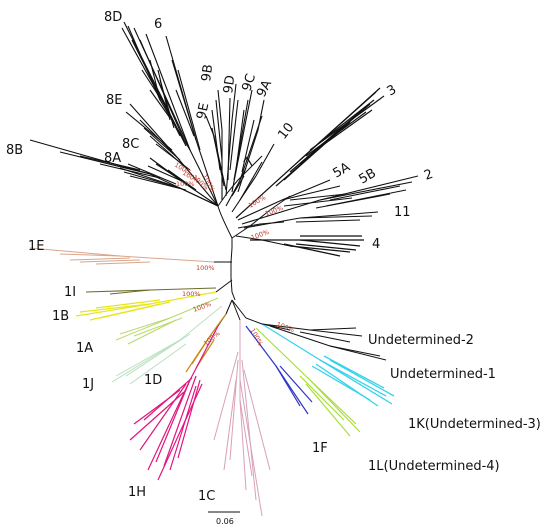 This screenshot has height=531, width=550. Describe the element at coordinates (421, 340) in the screenshot. I see `clade-label-undetermined-2: Undetermined-2` at that location.